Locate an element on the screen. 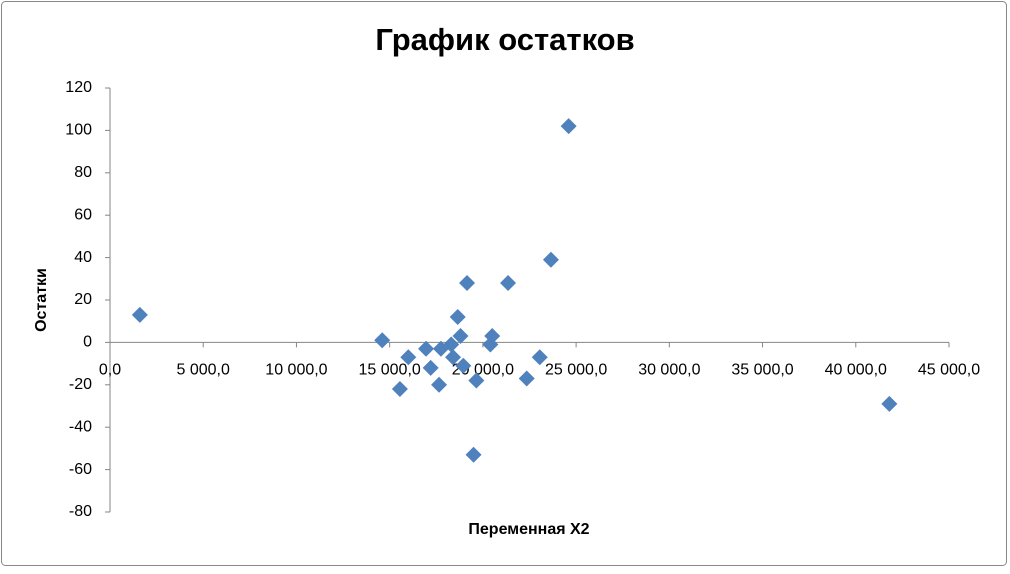 The height and width of the screenshot is (574, 1010). x-tick-label: 30 000,0 is located at coordinates (669, 370).